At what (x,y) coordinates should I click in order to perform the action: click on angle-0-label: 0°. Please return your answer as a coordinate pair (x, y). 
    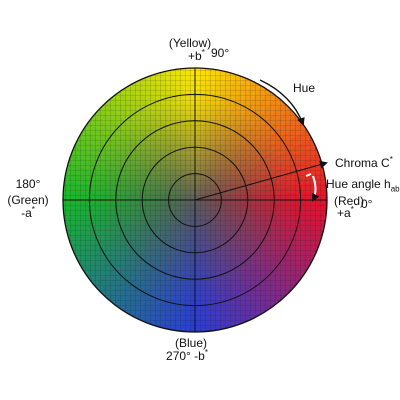
    Looking at the image, I should click on (367, 204).